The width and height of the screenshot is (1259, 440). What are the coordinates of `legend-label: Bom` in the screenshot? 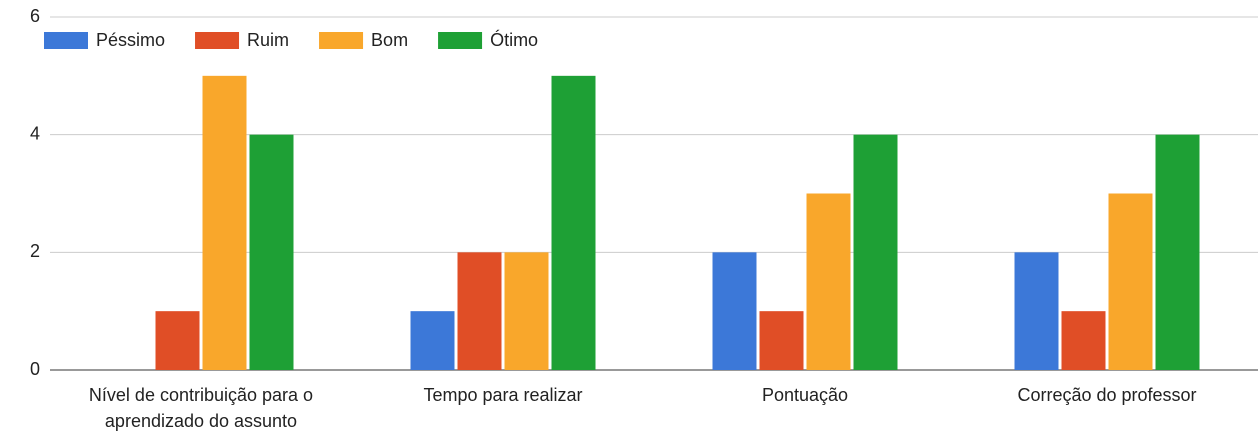 It's located at (389, 40).